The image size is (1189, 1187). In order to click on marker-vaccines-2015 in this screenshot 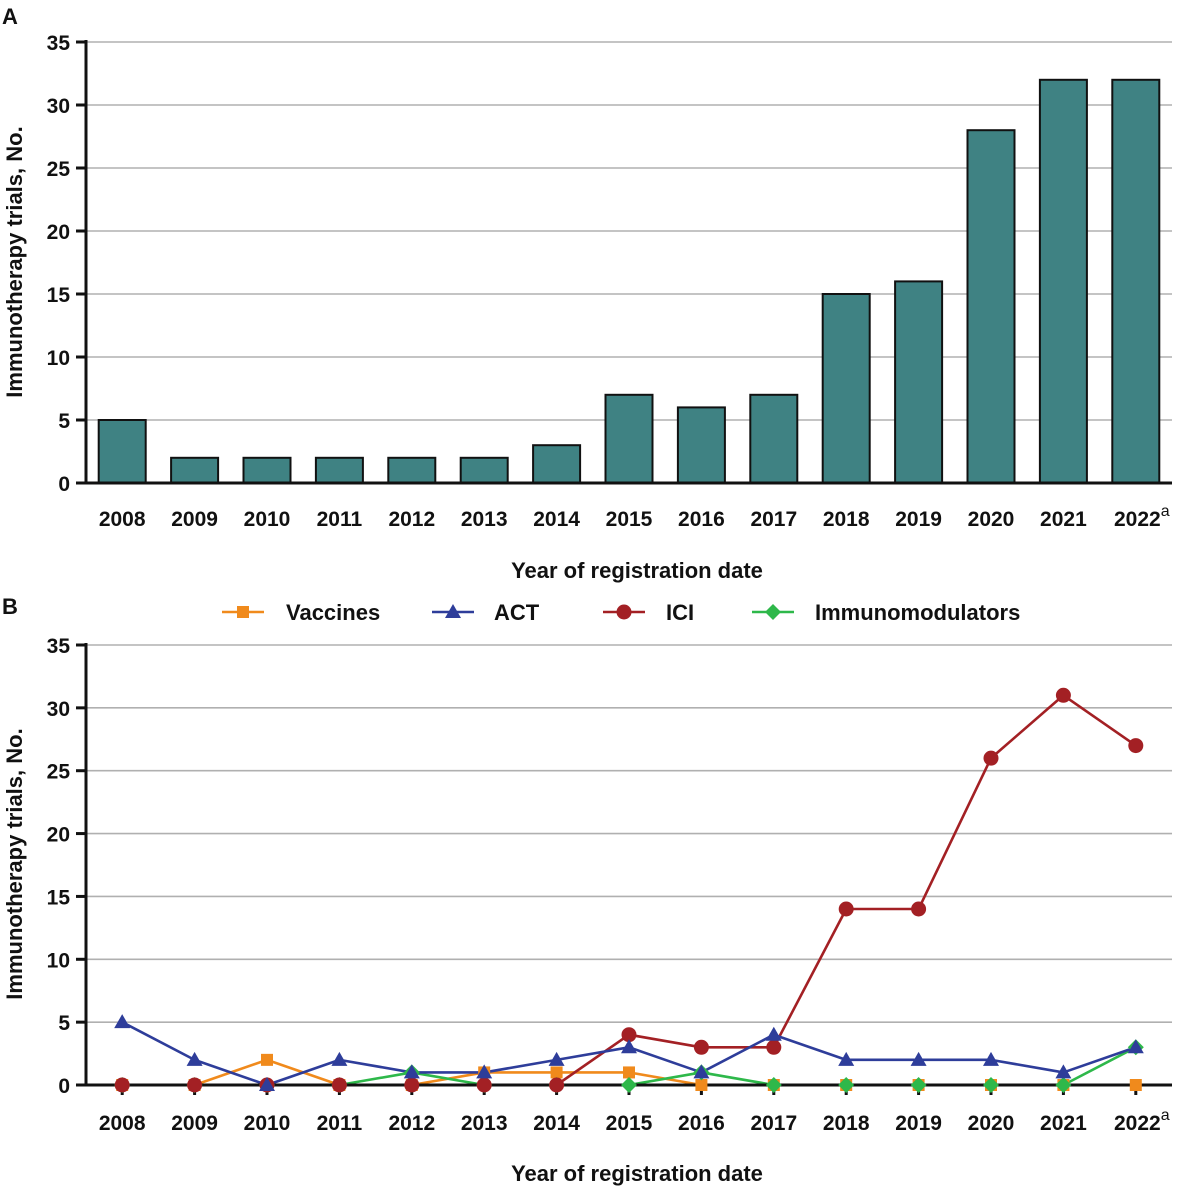, I will do `click(629, 1072)`.